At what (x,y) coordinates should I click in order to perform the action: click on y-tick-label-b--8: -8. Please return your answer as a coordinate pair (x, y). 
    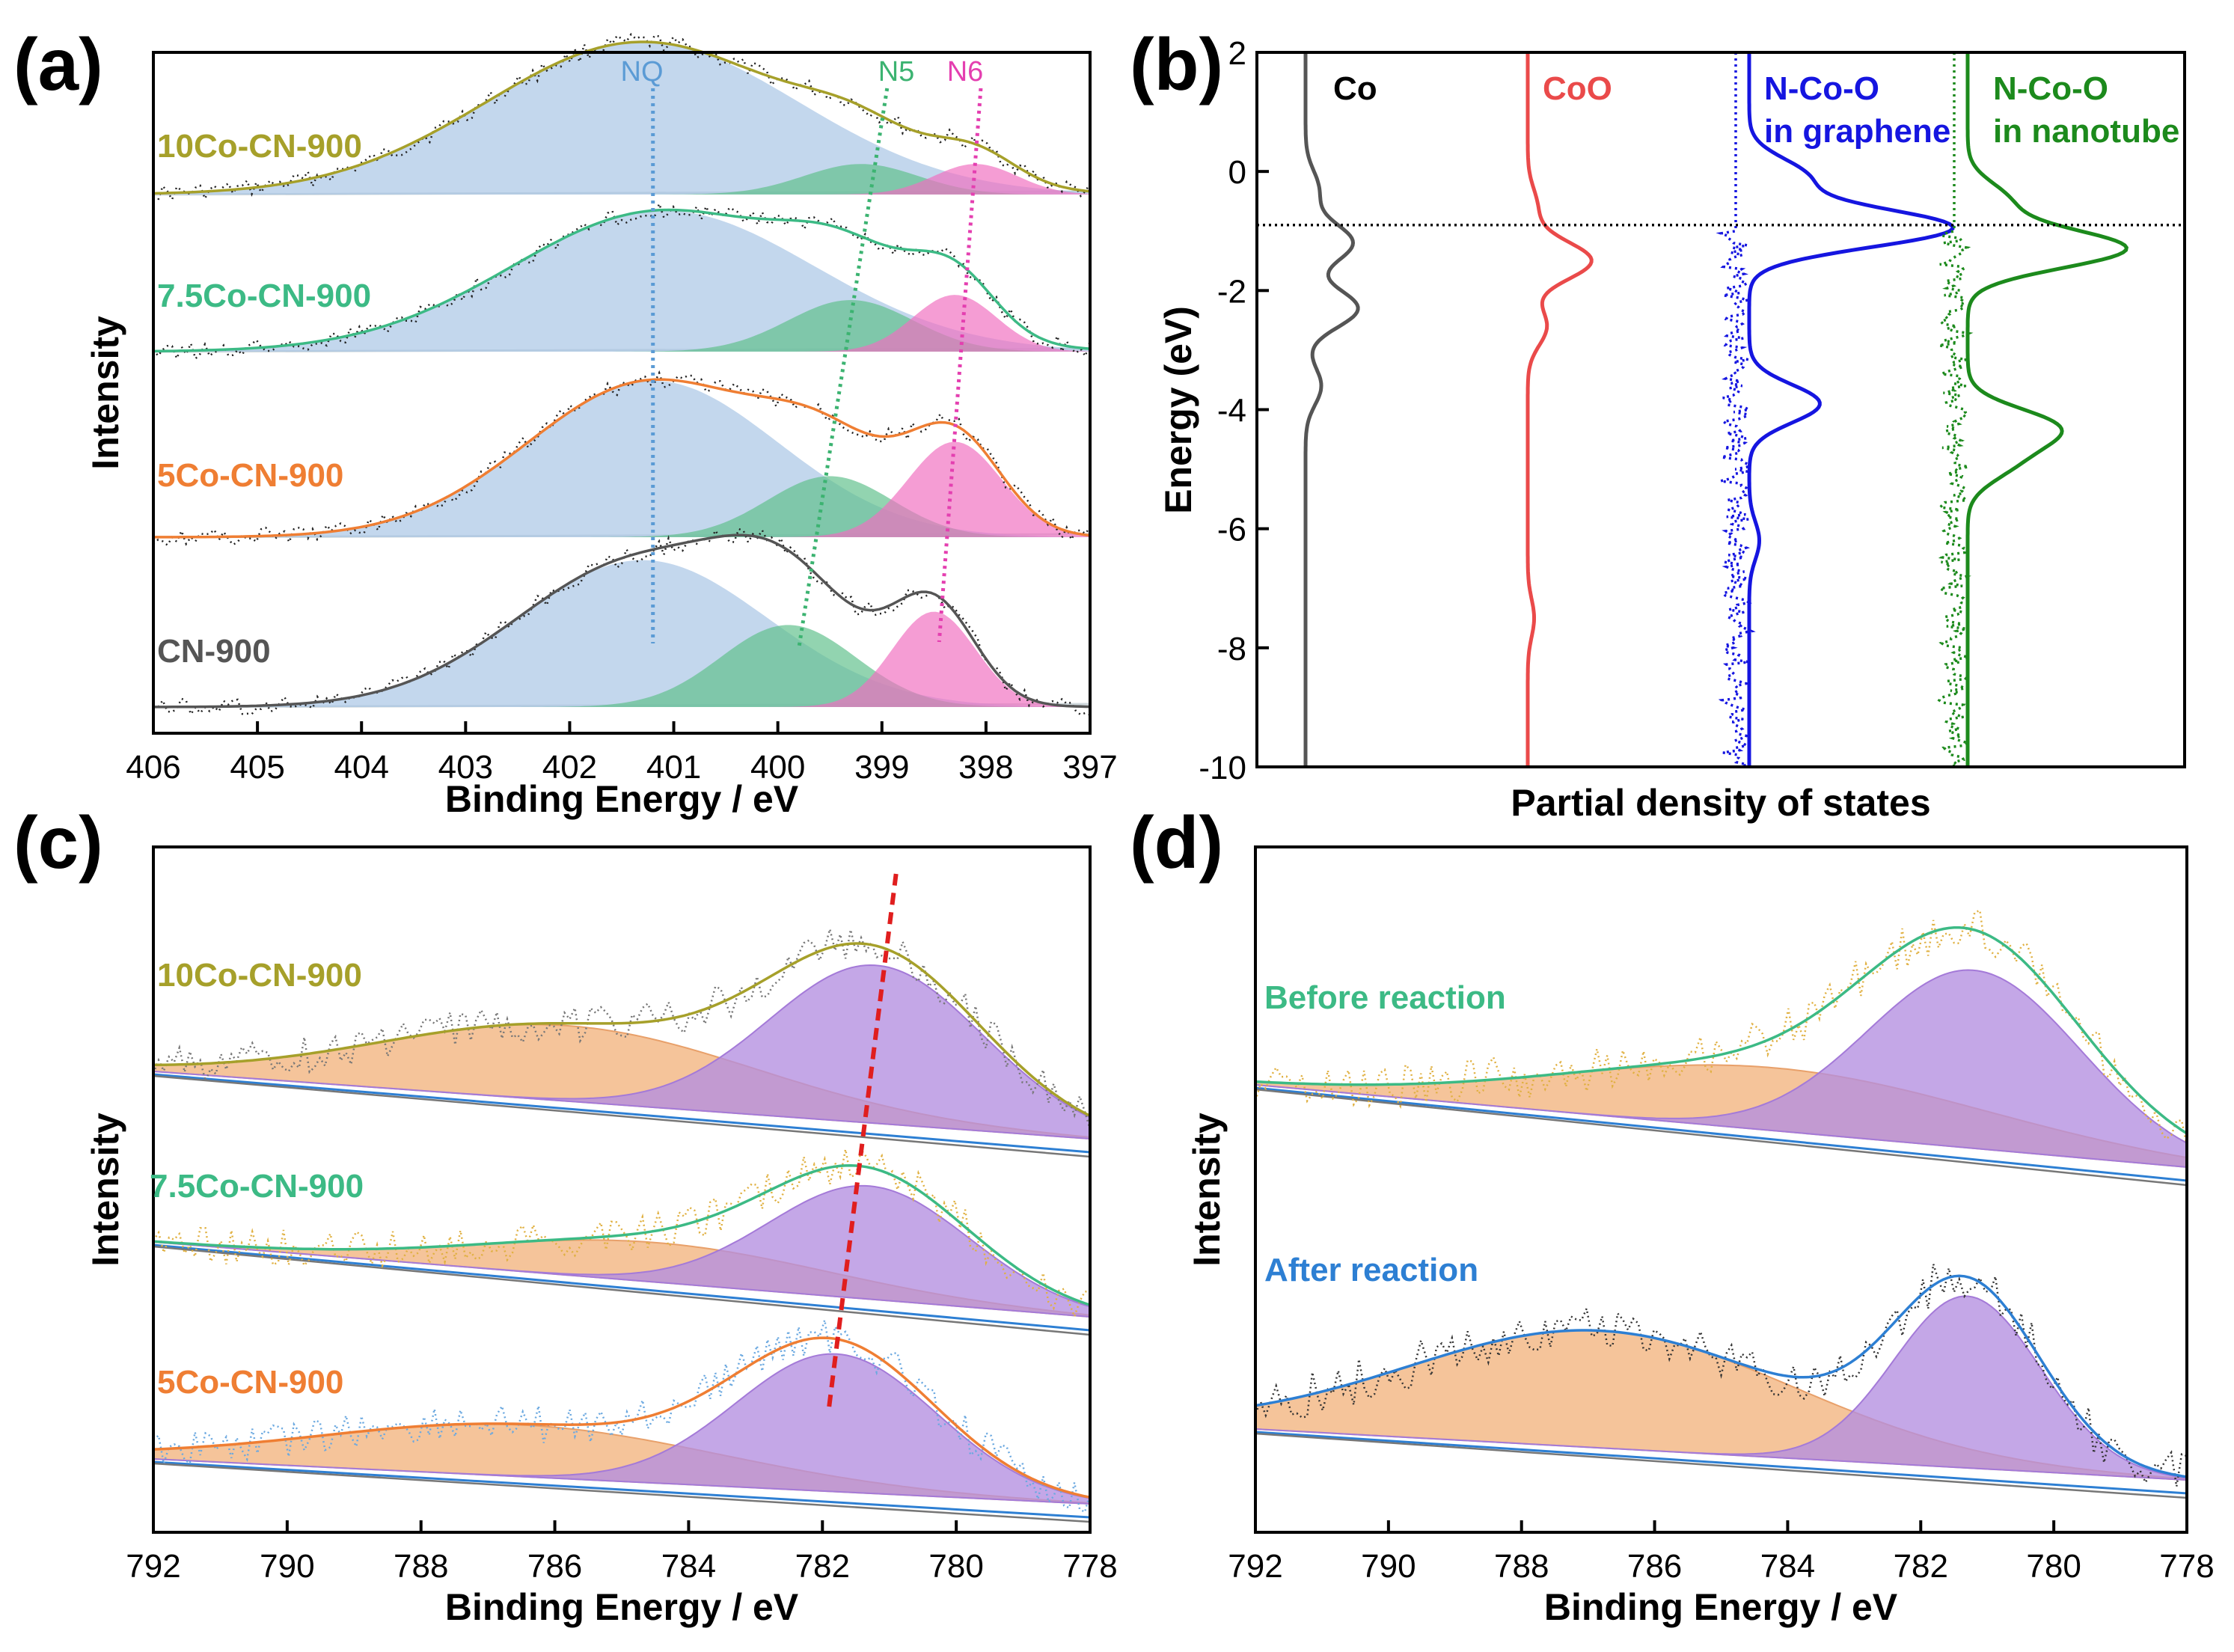
    Looking at the image, I should click on (1231, 649).